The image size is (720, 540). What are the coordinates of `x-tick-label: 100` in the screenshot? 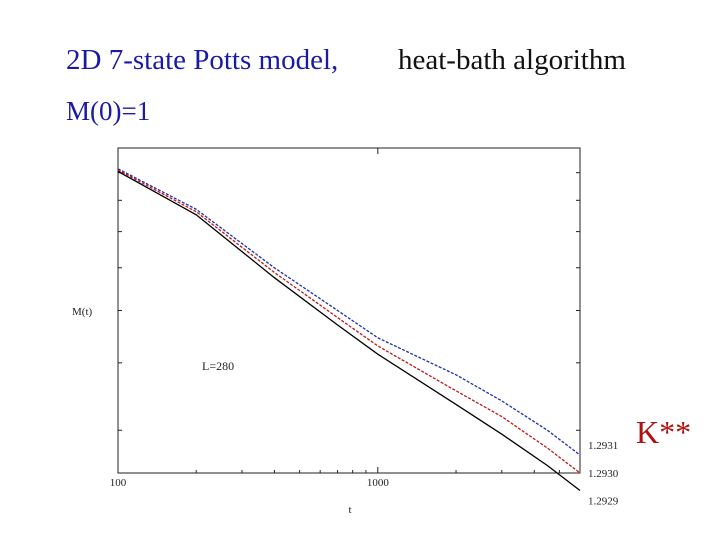 It's located at (118, 483).